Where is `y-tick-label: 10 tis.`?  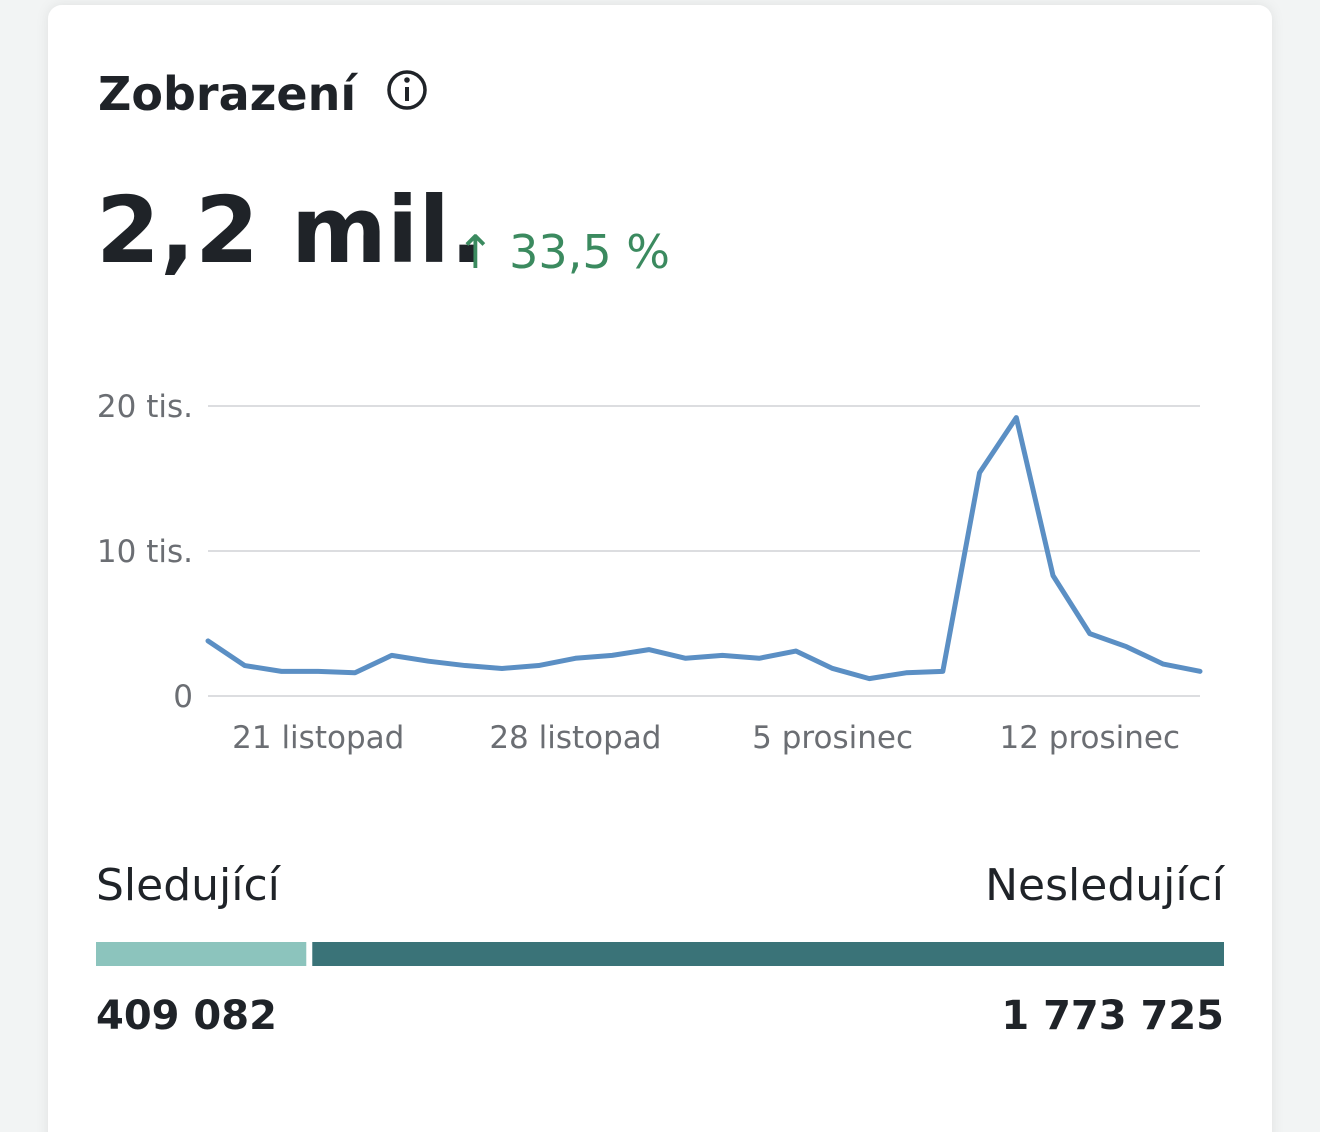 y-tick-label: 10 tis. is located at coordinates (145, 552).